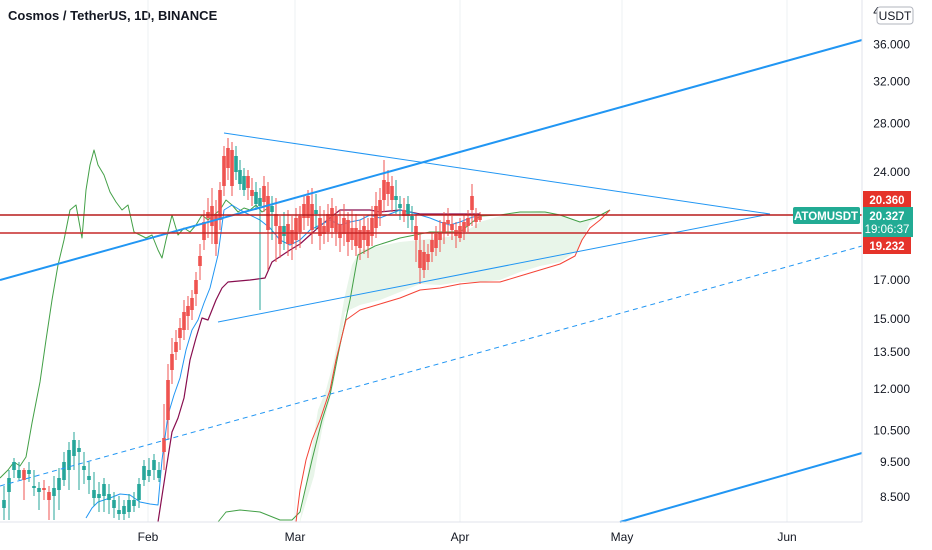 The image size is (932, 550). Describe the element at coordinates (895, 16) in the screenshot. I see `currency-label: USDT` at that location.